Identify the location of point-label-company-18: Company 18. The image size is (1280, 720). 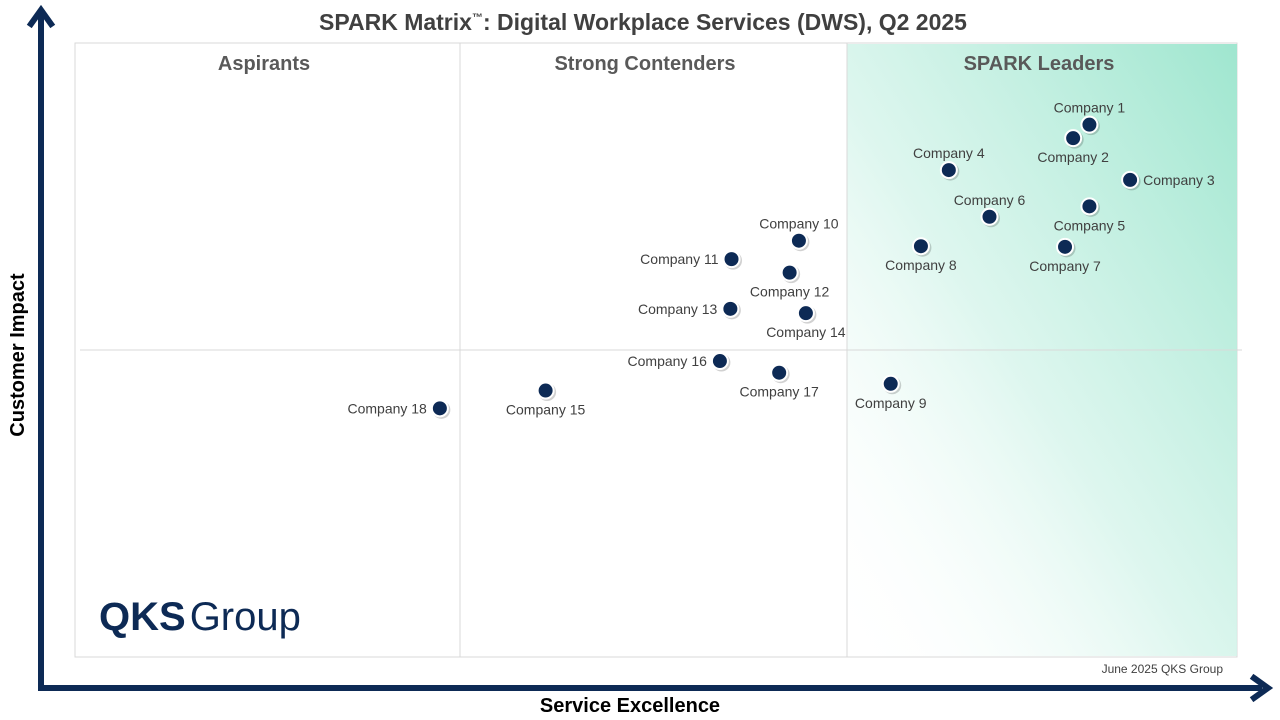
(387, 408).